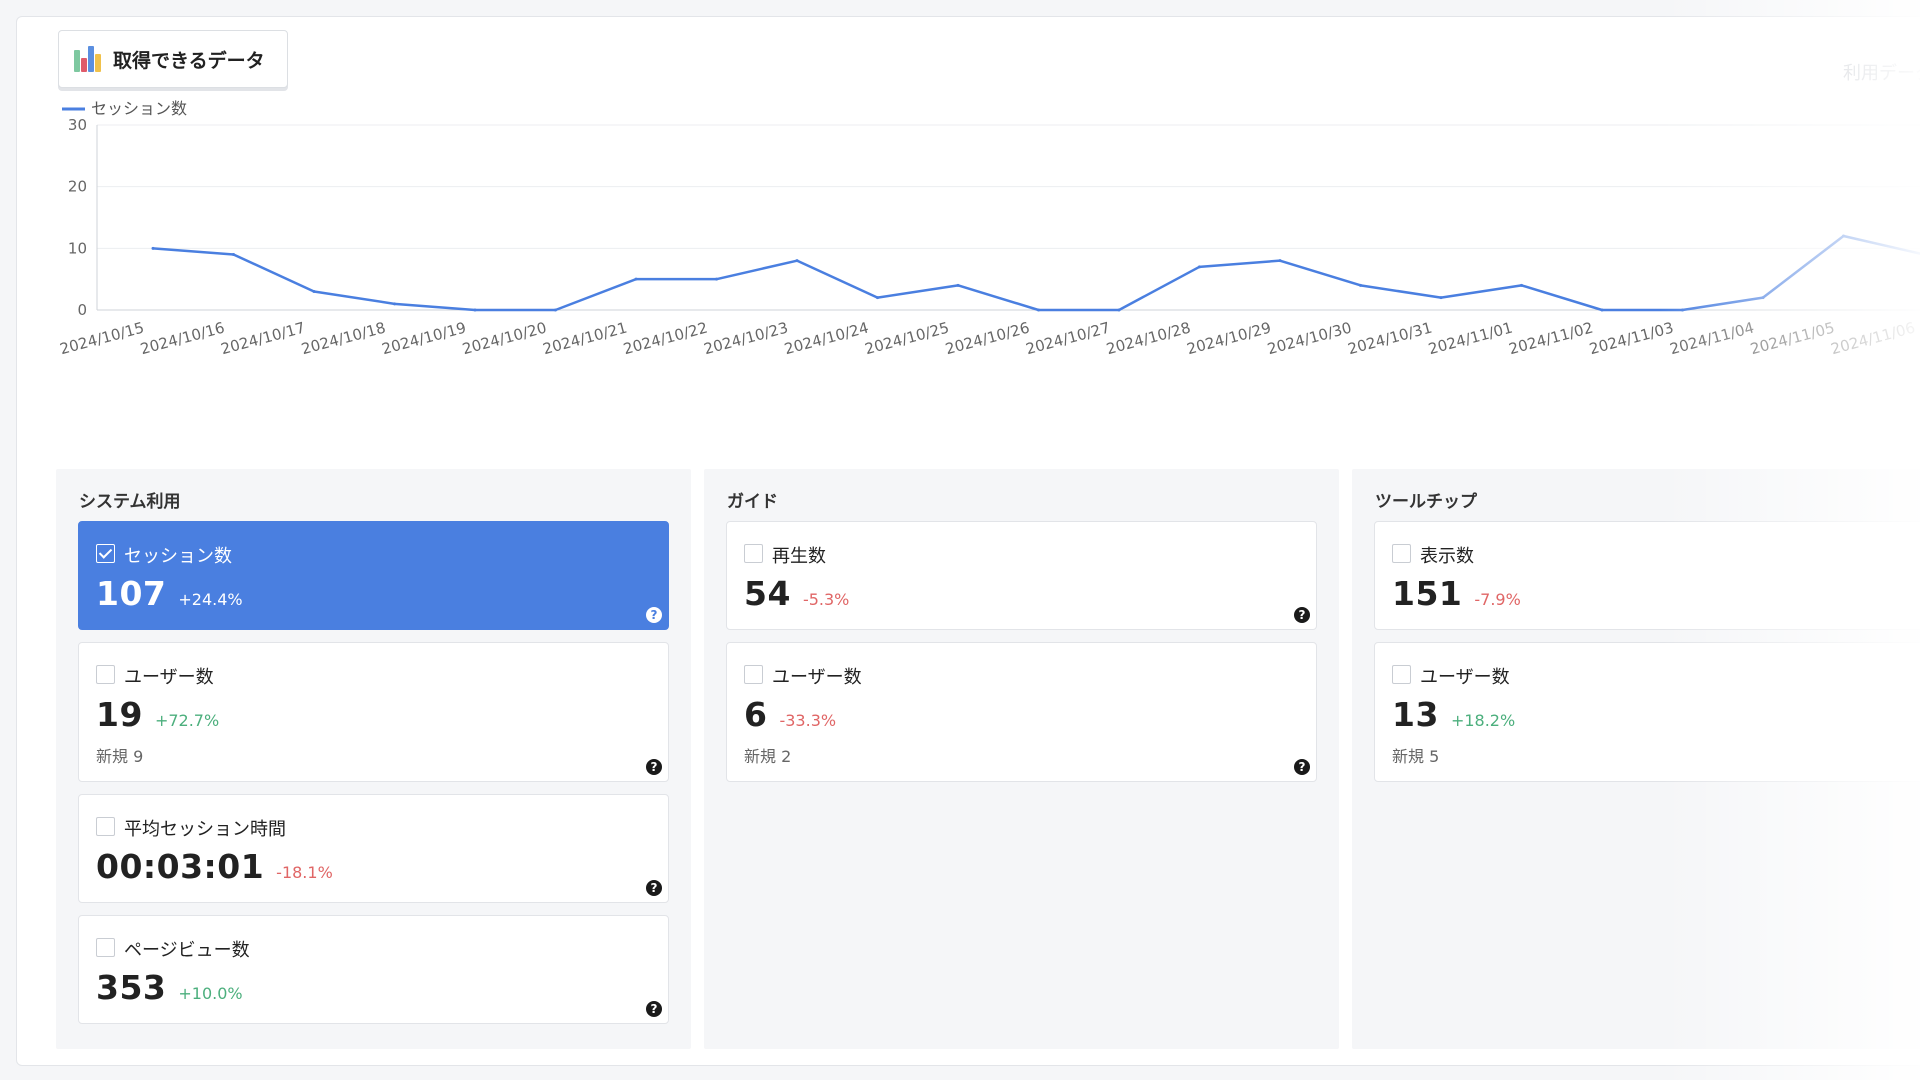 Image resolution: width=1920 pixels, height=1080 pixels. What do you see at coordinates (756, 714) in the screenshot?
I see `metric-number: 6` at bounding box center [756, 714].